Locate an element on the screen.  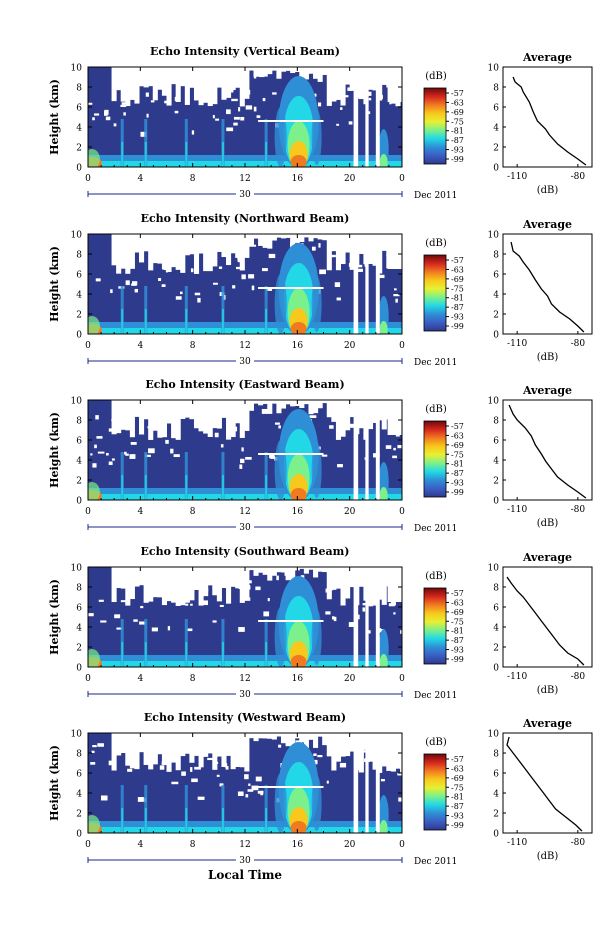
date-label: Dec 2011 is located at coordinates (435, 196).